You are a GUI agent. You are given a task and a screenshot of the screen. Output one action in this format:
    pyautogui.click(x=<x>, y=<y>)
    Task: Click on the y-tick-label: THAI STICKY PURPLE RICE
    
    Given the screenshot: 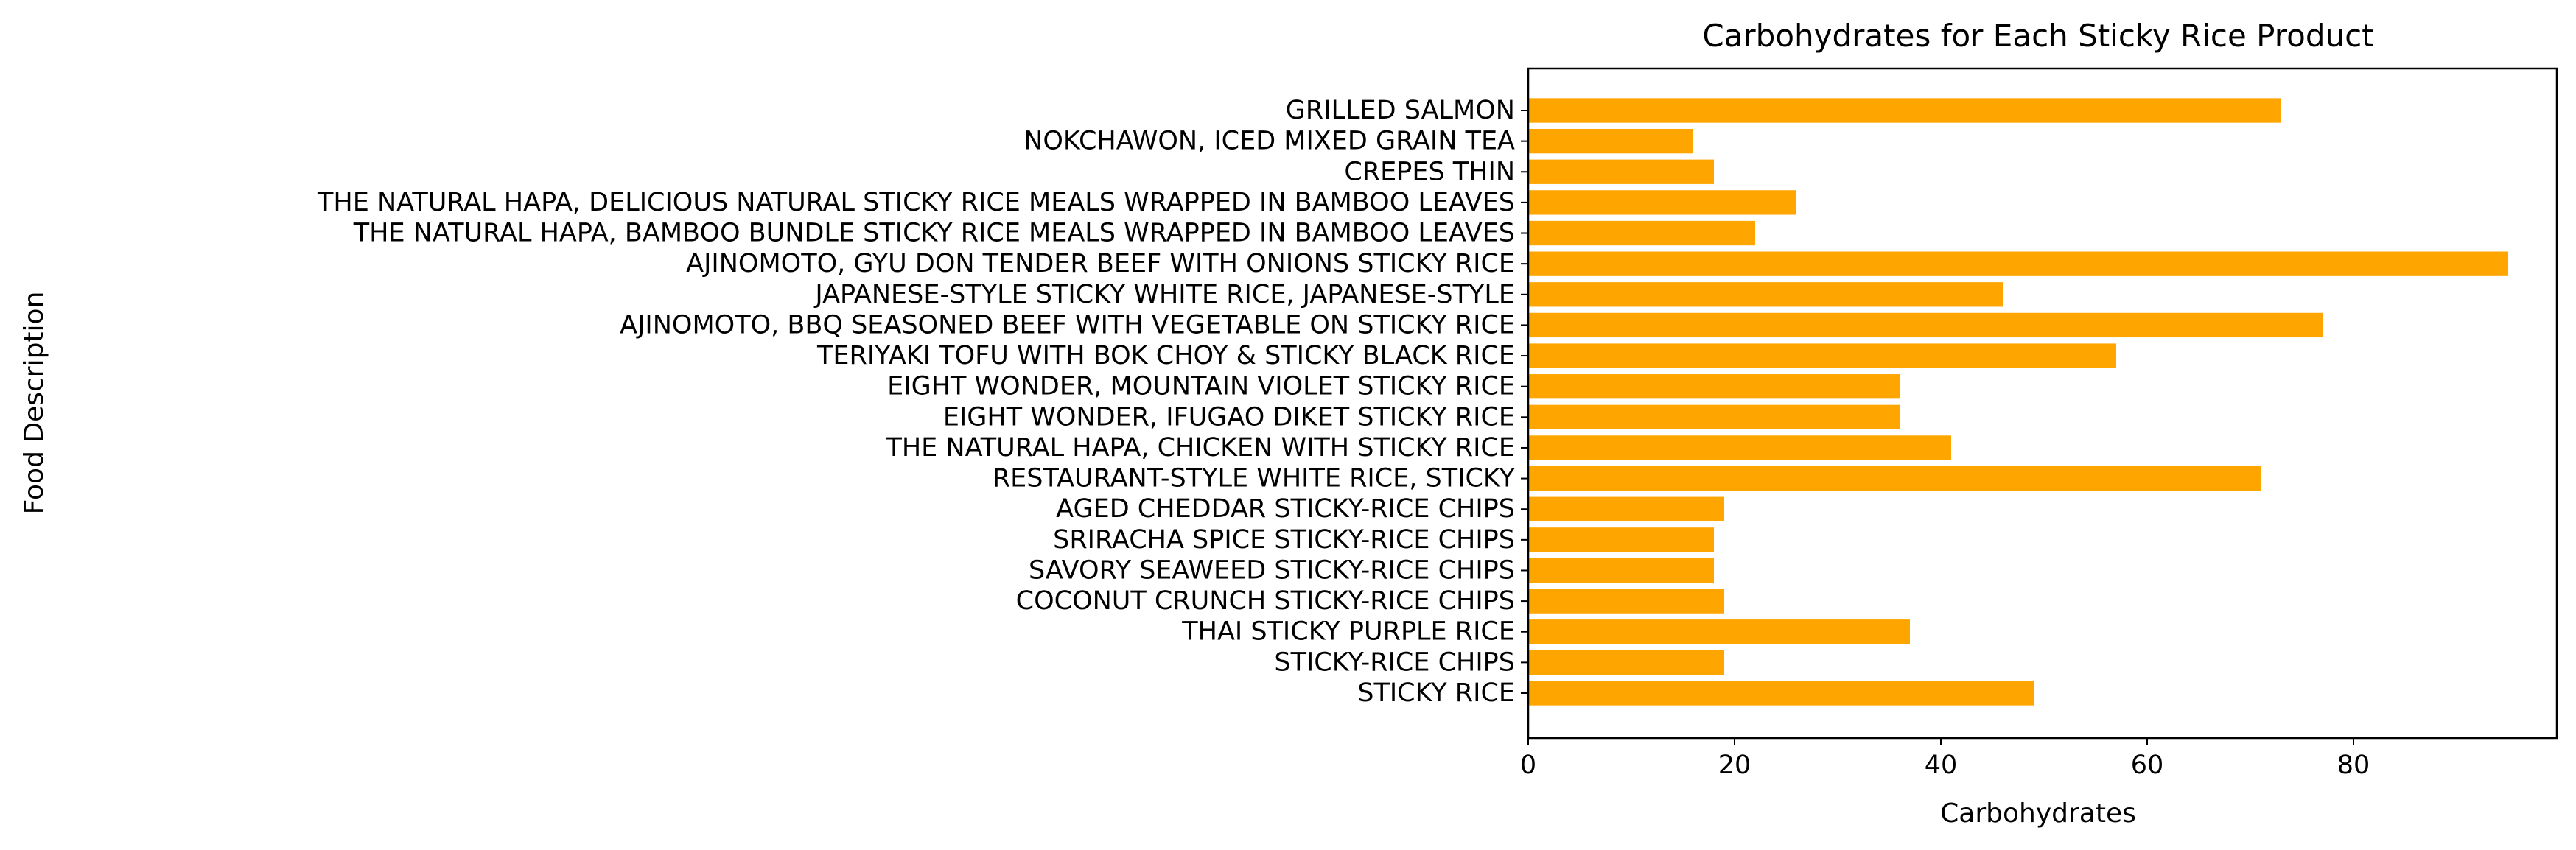 What is the action you would take?
    pyautogui.click(x=1348, y=632)
    